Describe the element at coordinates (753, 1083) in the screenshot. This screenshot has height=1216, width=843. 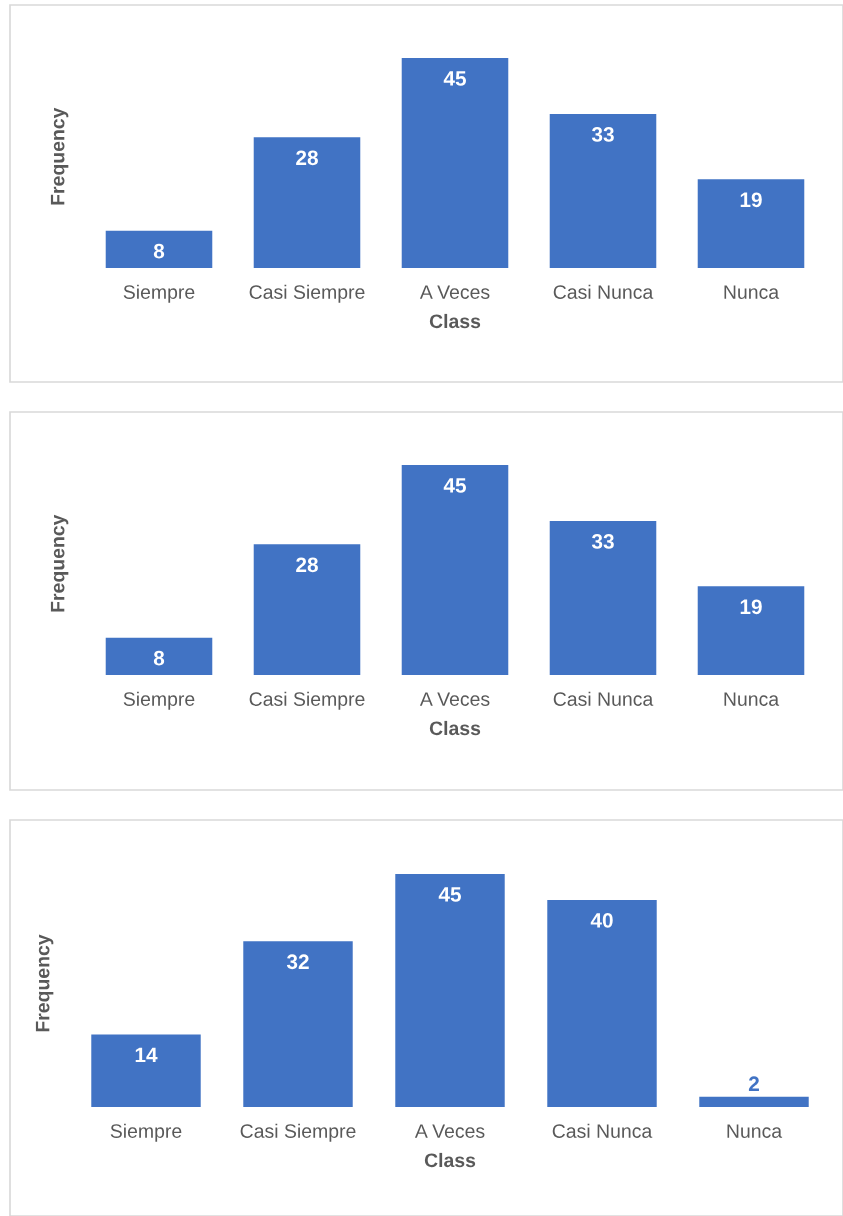
I see `data-label: 2` at that location.